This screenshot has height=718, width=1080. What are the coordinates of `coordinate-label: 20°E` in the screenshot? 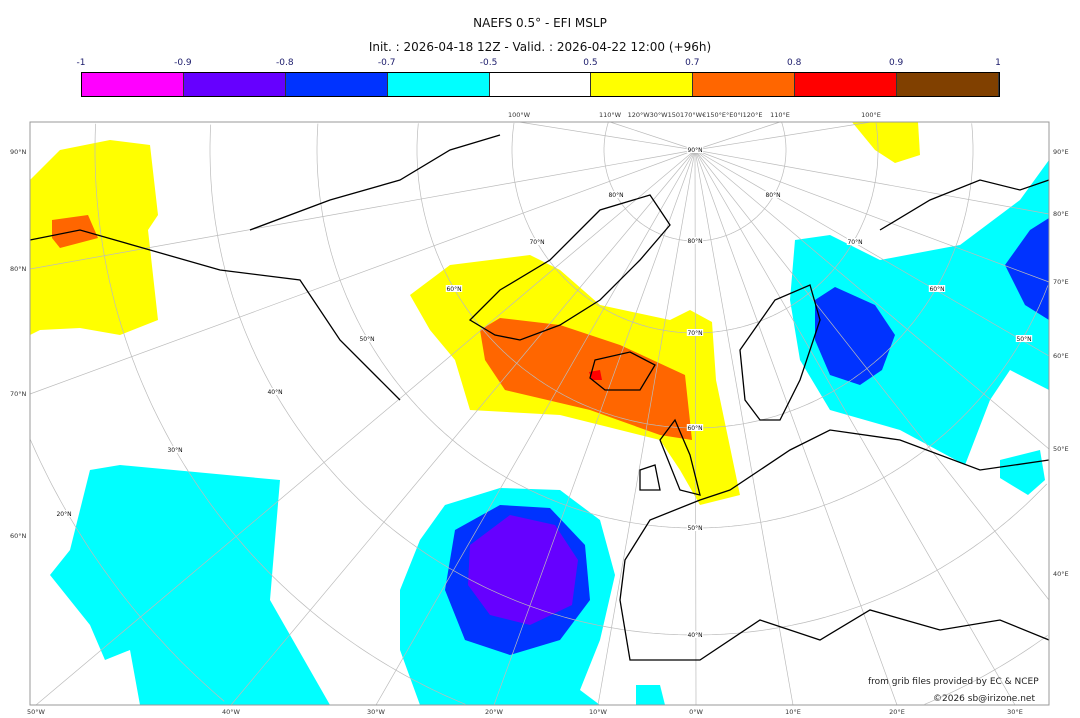 It's located at (897, 712).